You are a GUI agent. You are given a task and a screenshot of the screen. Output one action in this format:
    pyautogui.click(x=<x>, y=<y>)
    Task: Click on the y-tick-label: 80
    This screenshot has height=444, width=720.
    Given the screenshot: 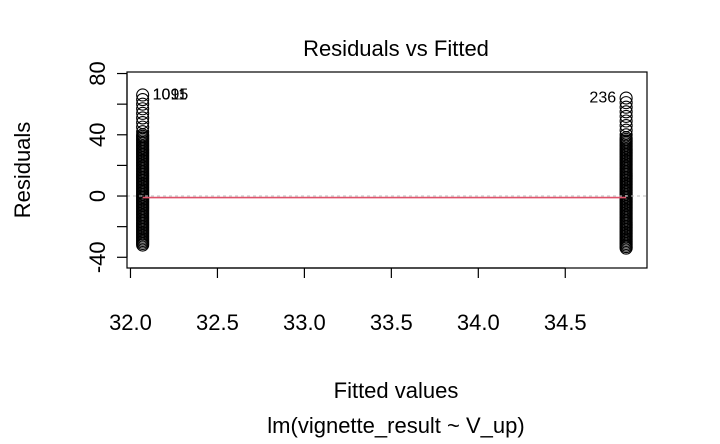 What is the action you would take?
    pyautogui.click(x=97, y=73)
    